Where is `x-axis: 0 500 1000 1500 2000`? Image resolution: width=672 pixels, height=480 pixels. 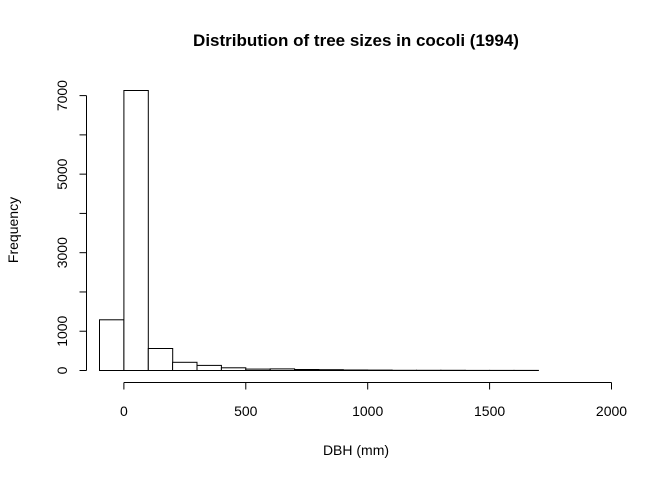
x-axis: 0 500 1000 1500 2000 is located at coordinates (373, 400).